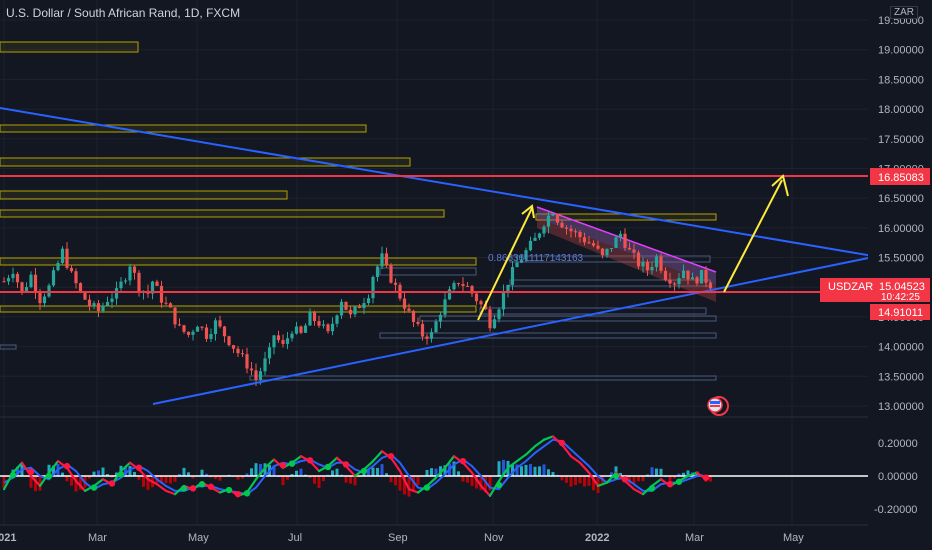 The width and height of the screenshot is (932, 550). I want to click on event-flag-icon, so click(718, 406).